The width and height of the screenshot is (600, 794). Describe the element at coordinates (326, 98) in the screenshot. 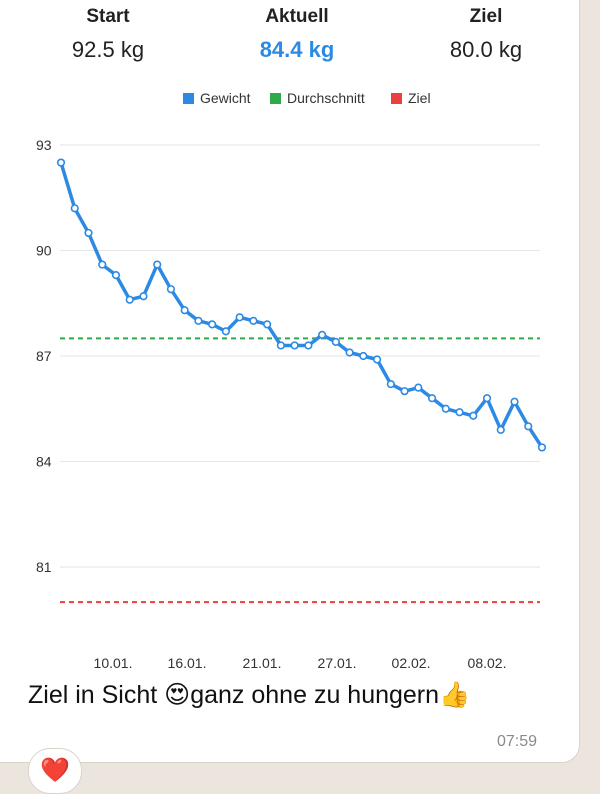

I see `legend-label-2: Durchschnitt` at that location.